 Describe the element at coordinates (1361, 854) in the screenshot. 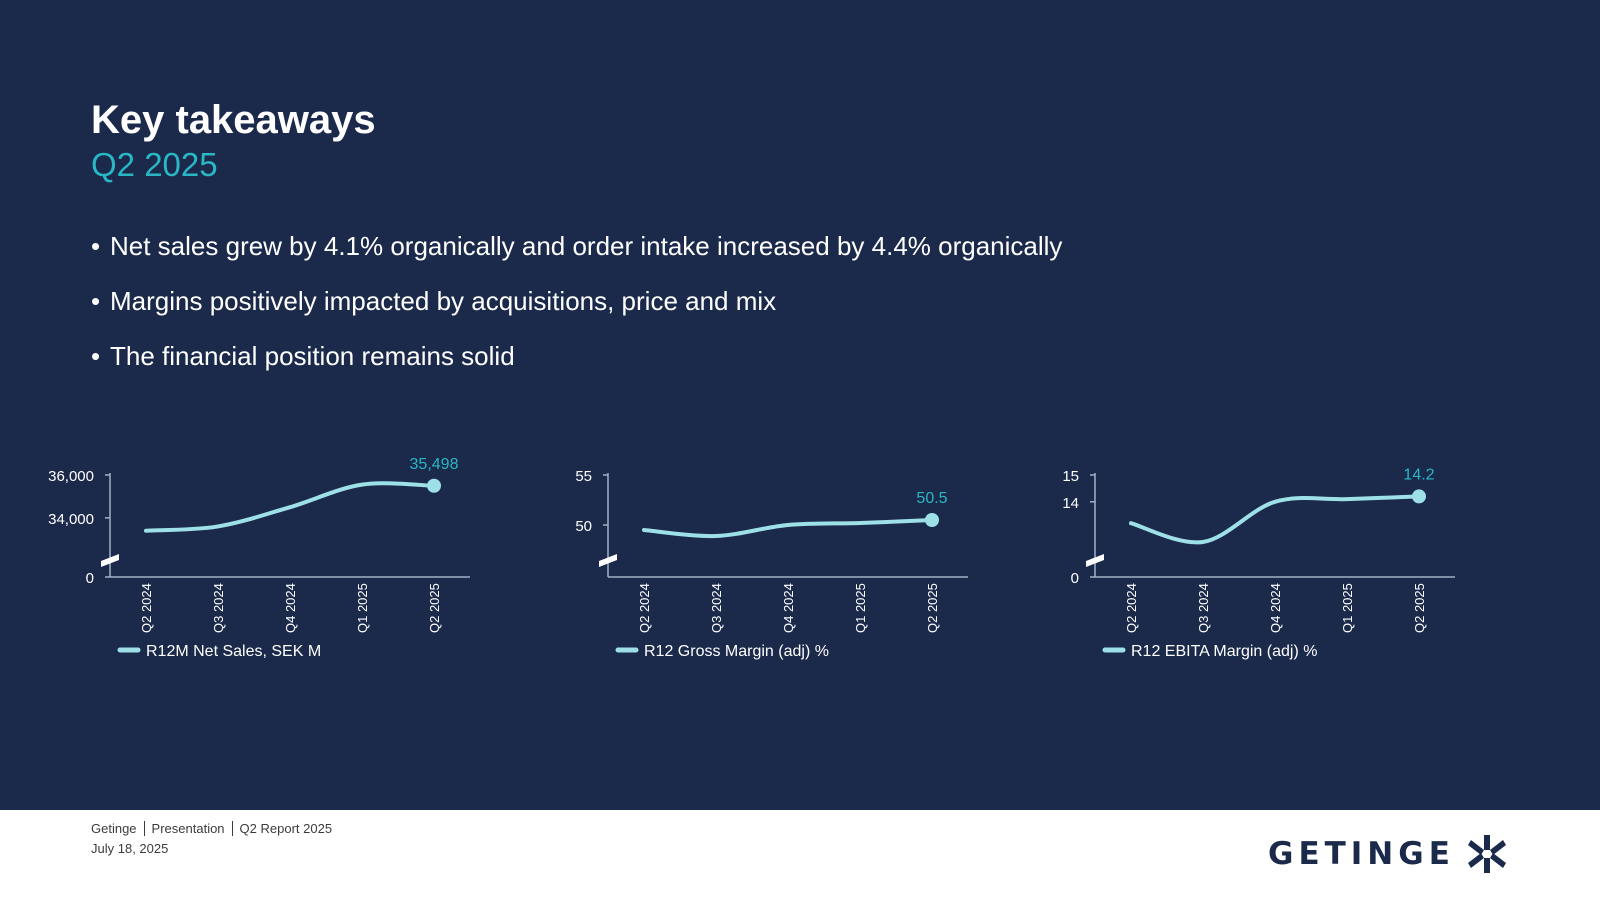

I see `logo-wordmark: GETINGE` at that location.